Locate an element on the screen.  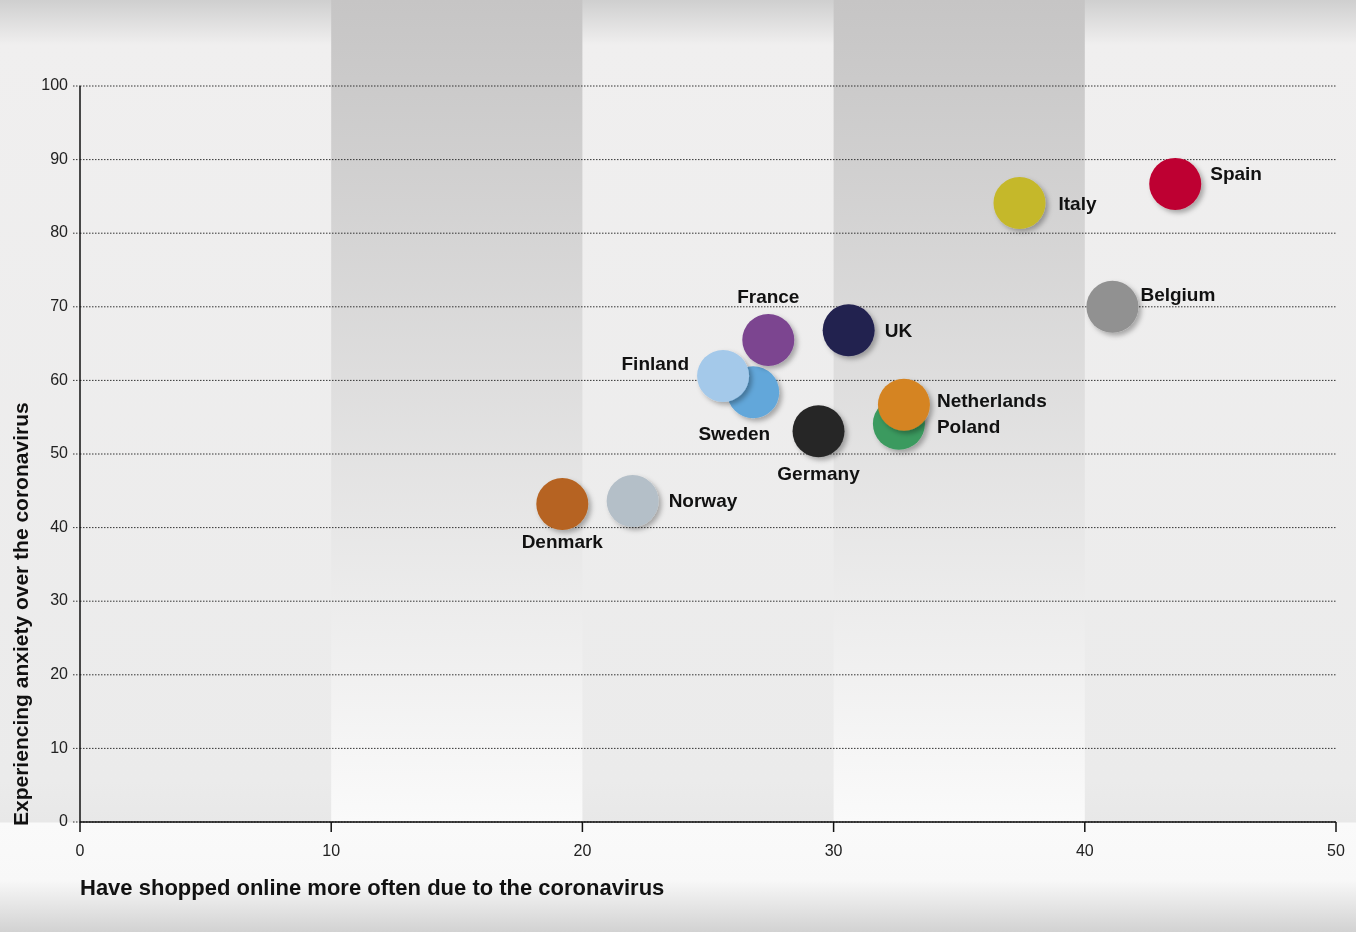
series-label: Spain is located at coordinates (1236, 173).